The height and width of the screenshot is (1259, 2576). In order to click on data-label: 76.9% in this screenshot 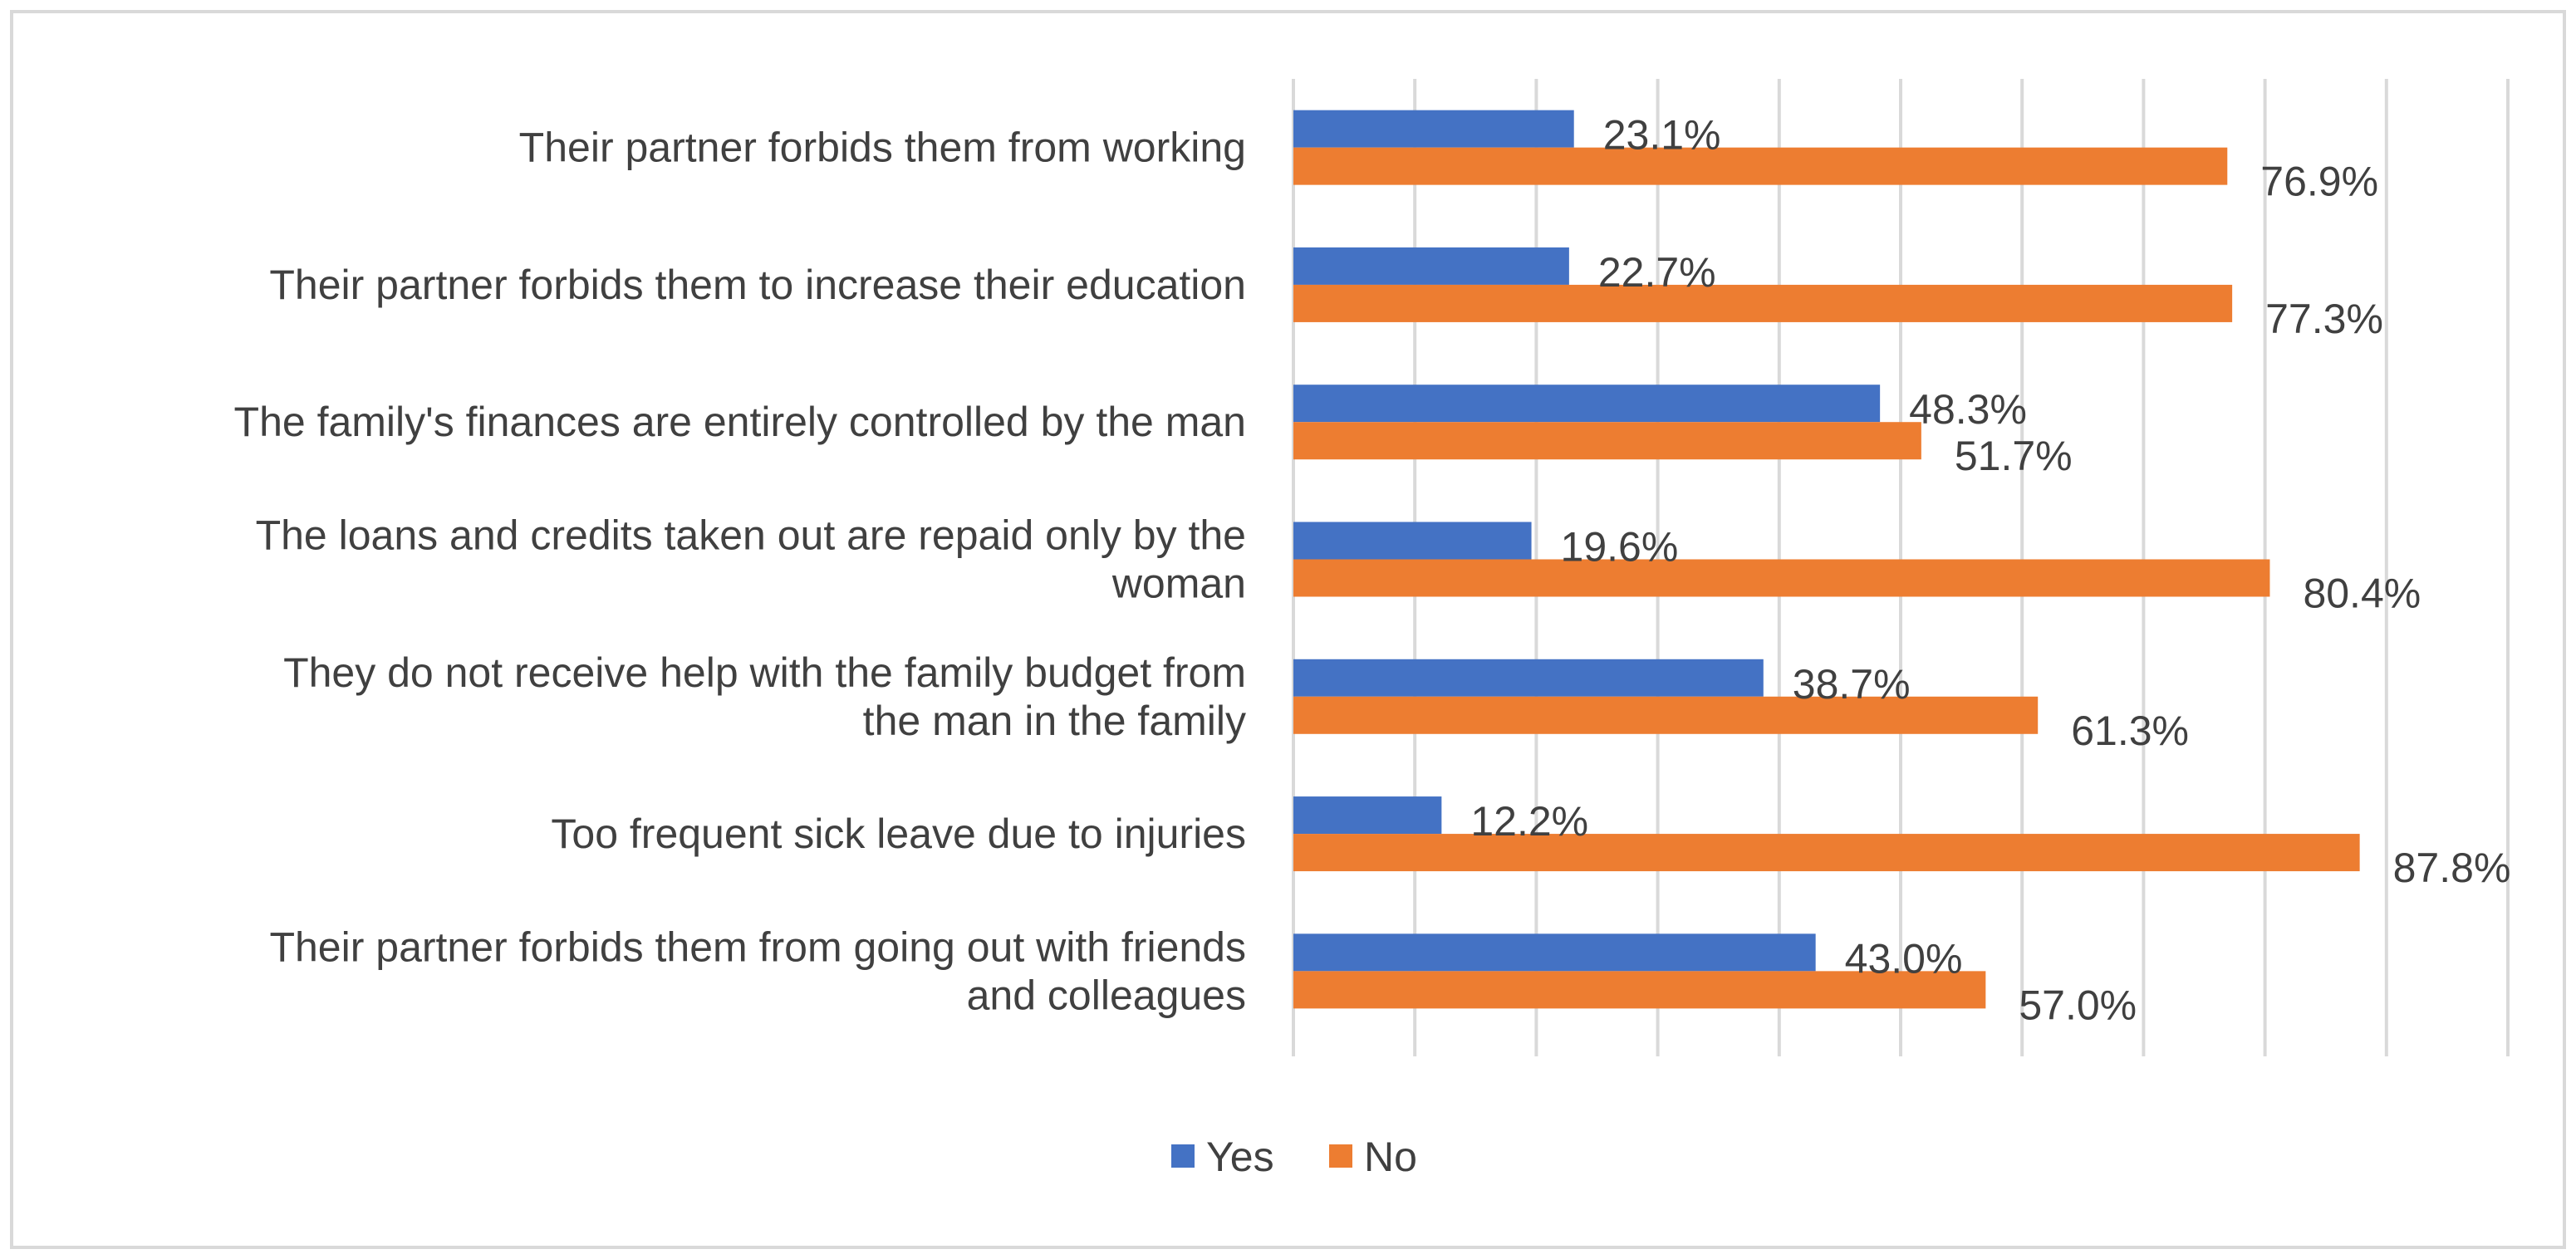, I will do `click(2319, 182)`.